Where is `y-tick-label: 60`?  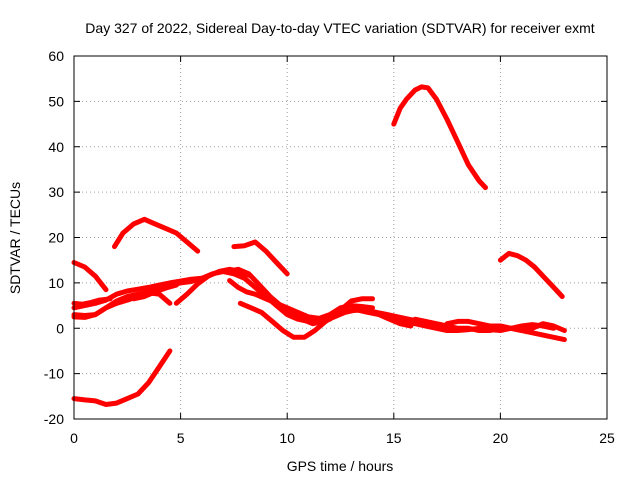
y-tick-label: 60 is located at coordinates (56, 56).